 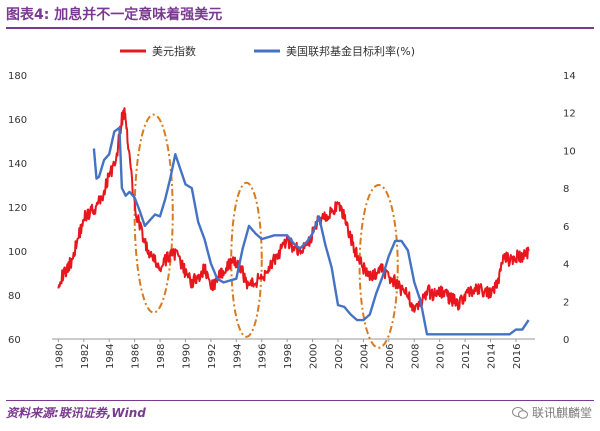 I want to click on right-axis-tick-label: 0, so click(x=566, y=340).